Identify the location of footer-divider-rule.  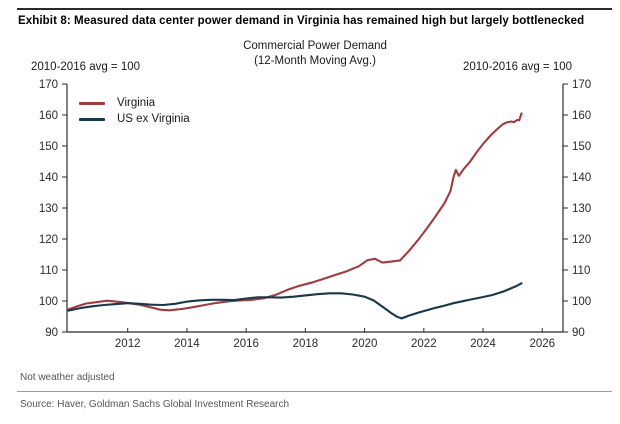
(314, 391).